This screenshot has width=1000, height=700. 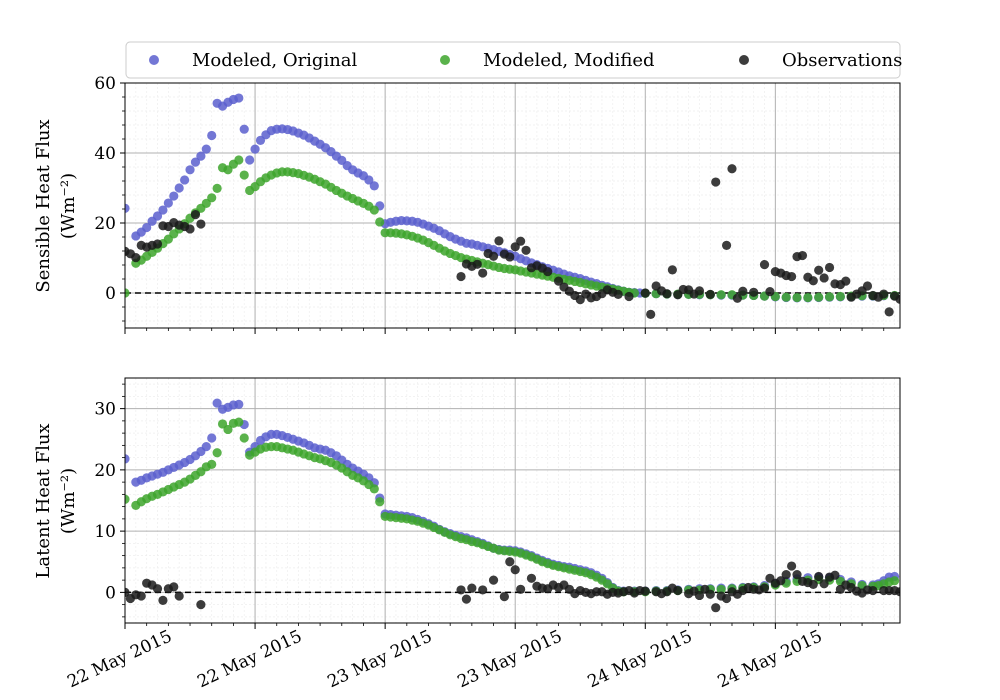 What do you see at coordinates (110, 593) in the screenshot?
I see `y-tick-label: 0` at bounding box center [110, 593].